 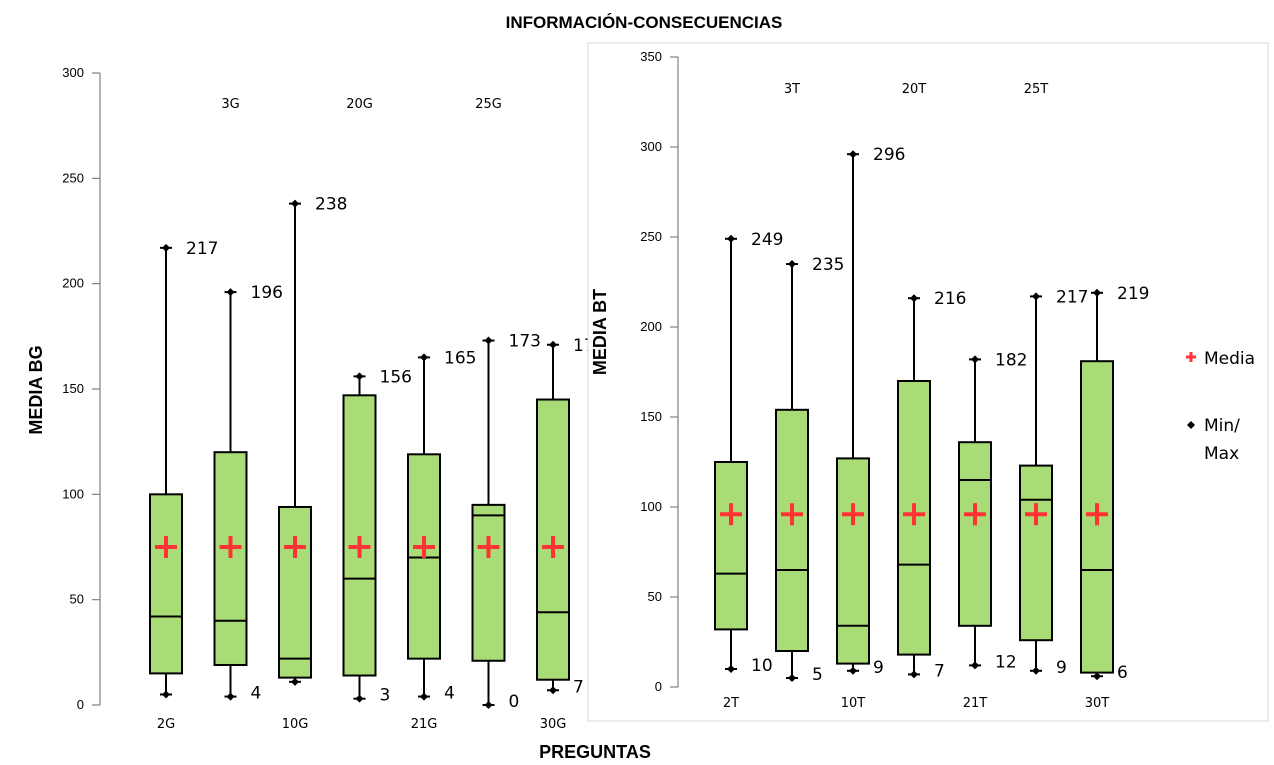 What do you see at coordinates (295, 592) in the screenshot?
I see `box-10G` at bounding box center [295, 592].